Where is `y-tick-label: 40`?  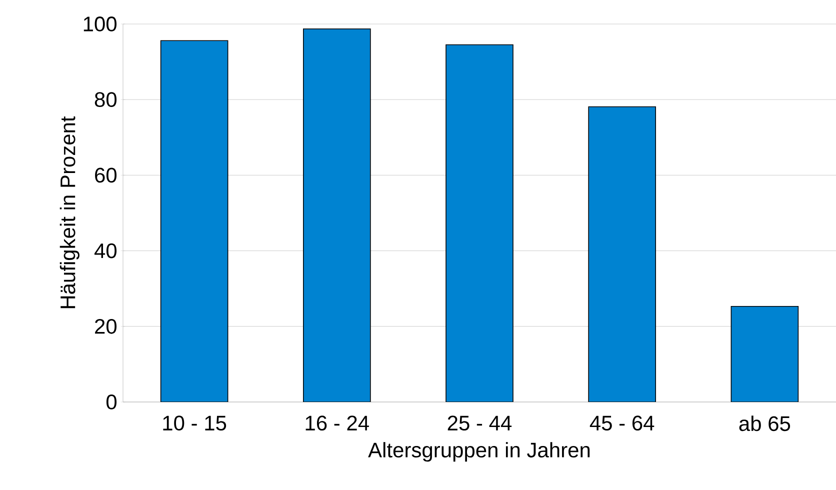
y-tick-label: 40 is located at coordinates (105, 250).